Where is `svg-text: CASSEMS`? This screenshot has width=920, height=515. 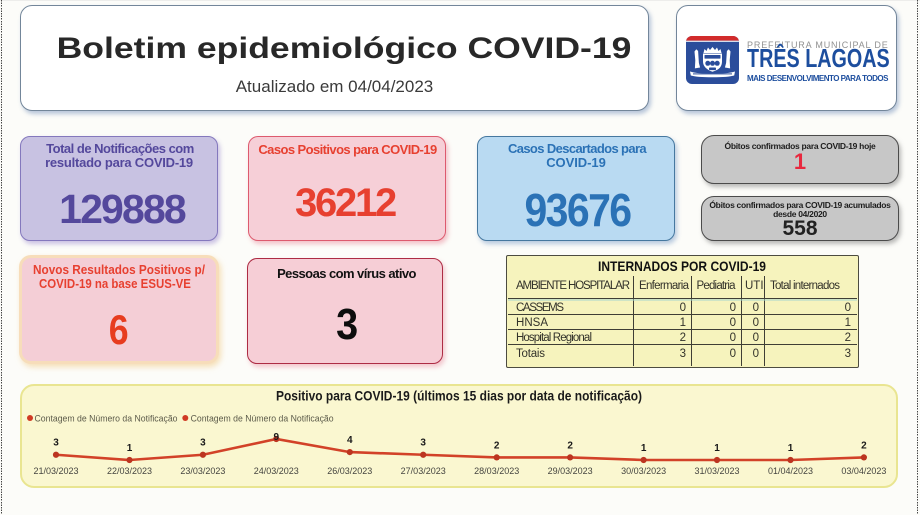 svg-text: CASSEMS is located at coordinates (540, 308).